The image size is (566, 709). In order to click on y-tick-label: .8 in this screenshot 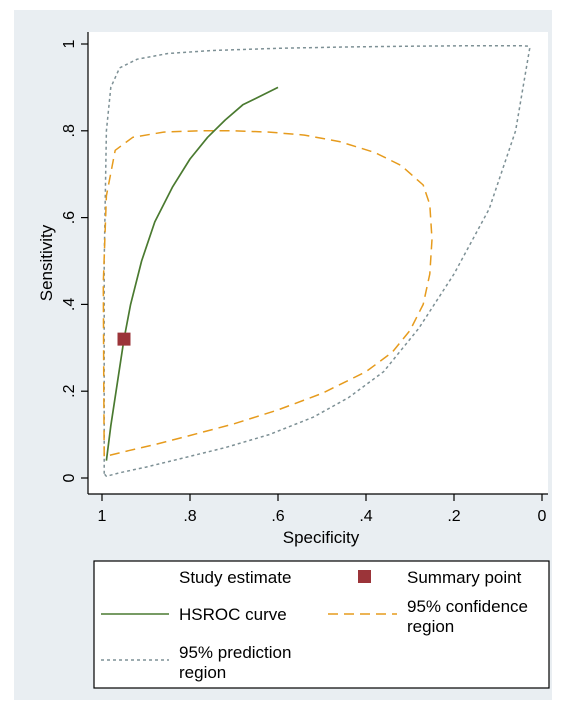, I will do `click(69, 130)`.